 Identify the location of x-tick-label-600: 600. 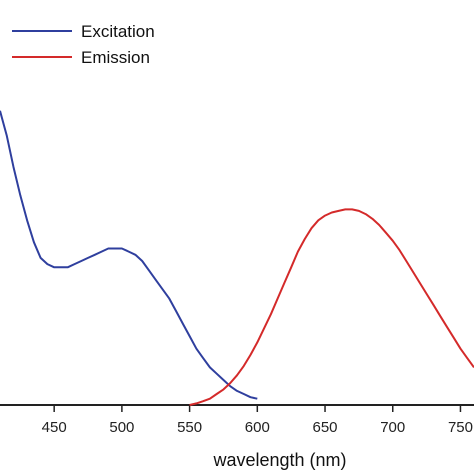
(257, 427).